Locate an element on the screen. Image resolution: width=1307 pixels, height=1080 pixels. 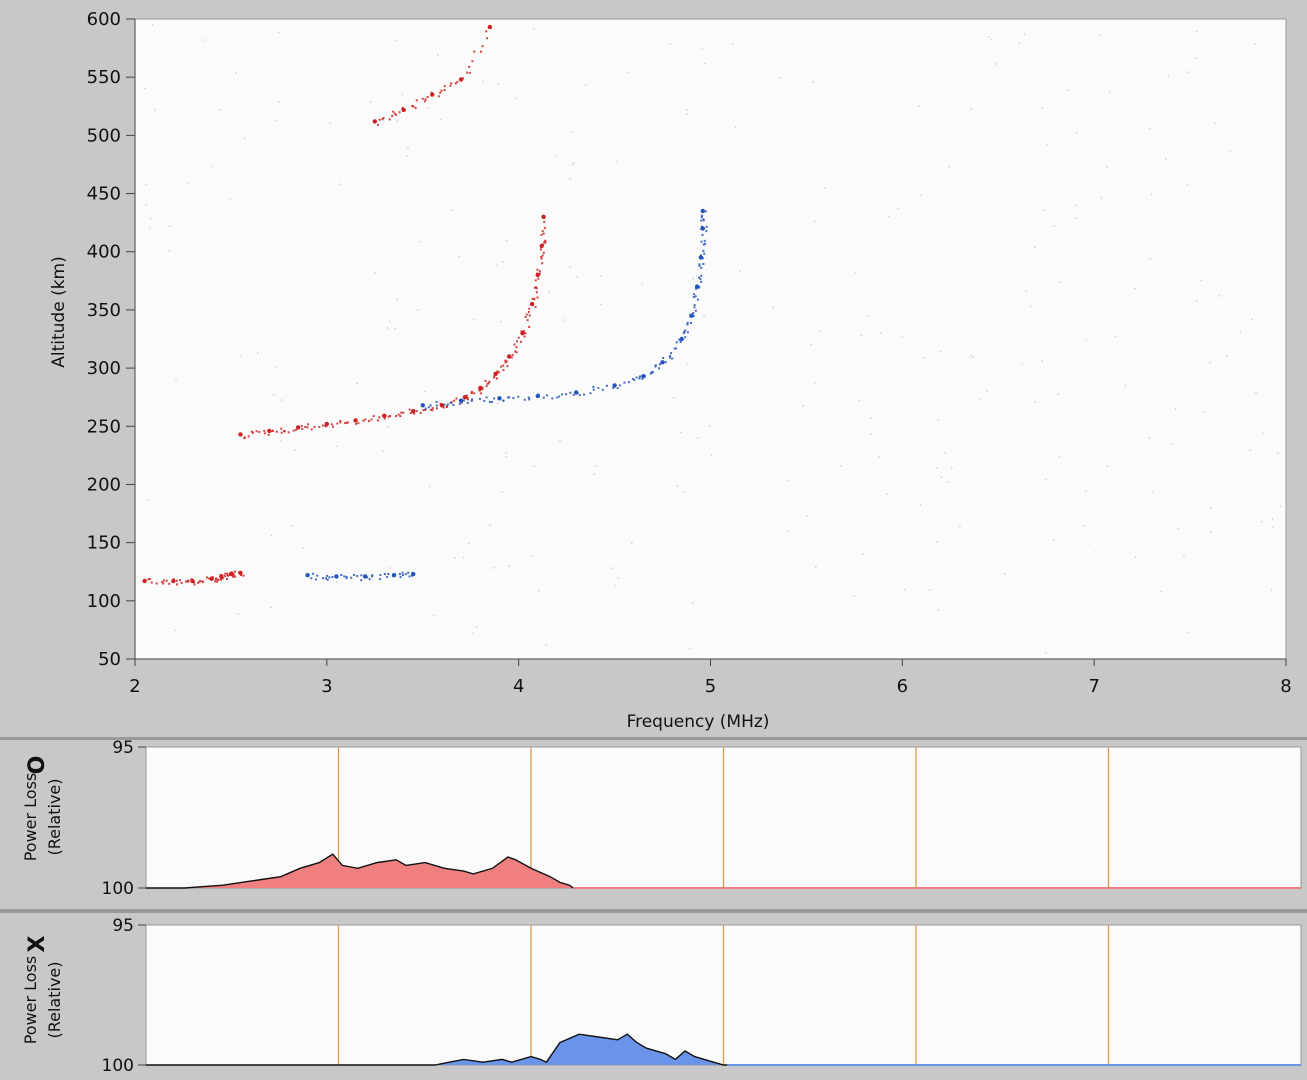
power-loss-o-mode-label: O is located at coordinates (37, 765).